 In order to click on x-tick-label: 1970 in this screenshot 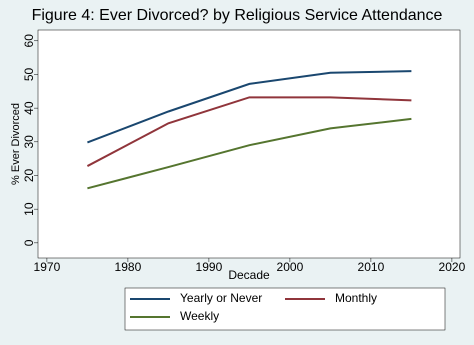, I will do `click(47, 267)`.